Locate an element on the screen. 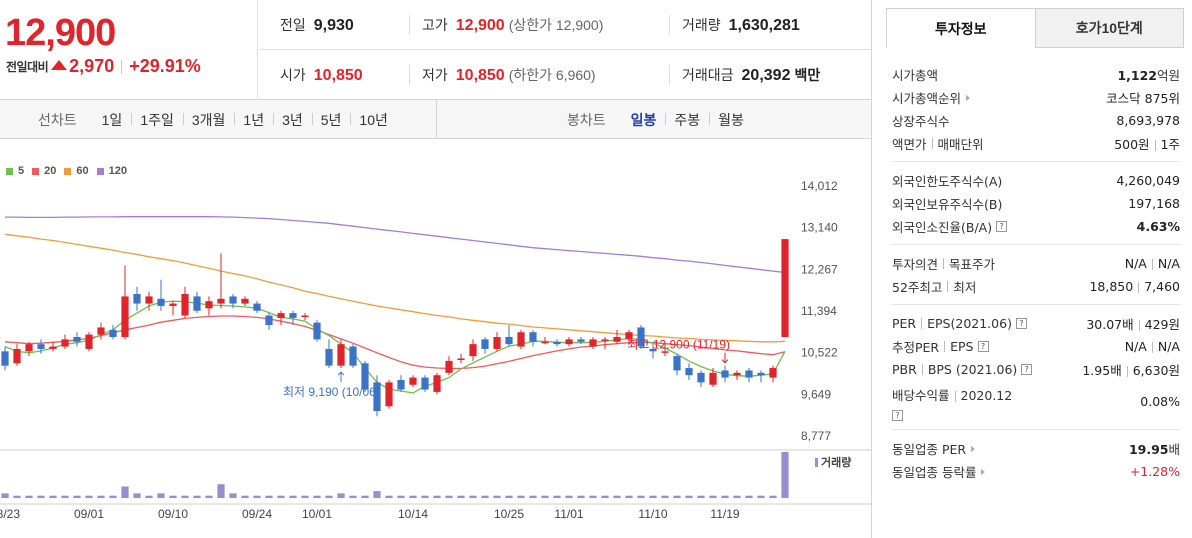  low-price-label: 저가 is located at coordinates (435, 75).